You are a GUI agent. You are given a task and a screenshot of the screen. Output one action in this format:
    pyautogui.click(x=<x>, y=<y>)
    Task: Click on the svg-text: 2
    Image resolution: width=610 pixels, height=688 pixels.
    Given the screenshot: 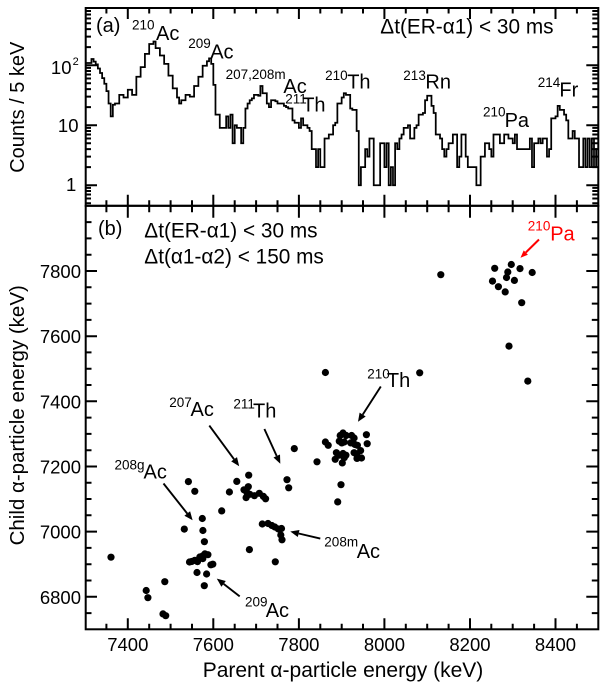 What is the action you would take?
    pyautogui.click(x=76, y=62)
    